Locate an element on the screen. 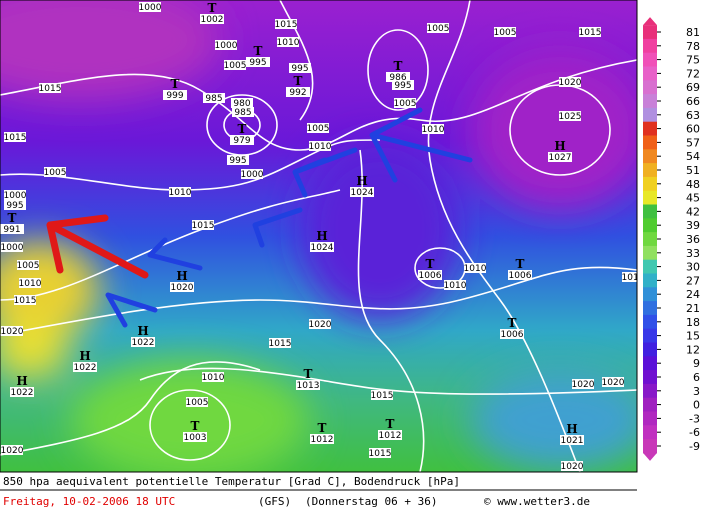  colorbar-label: 51 is located at coordinates (693, 170).